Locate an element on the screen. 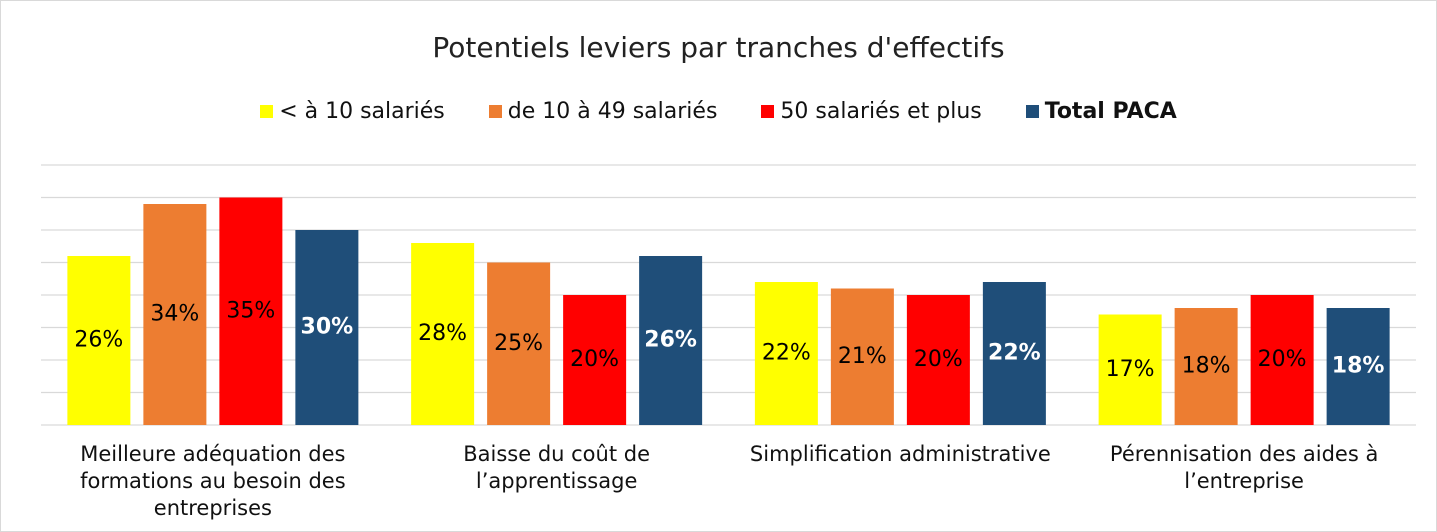 This screenshot has width=1437, height=532. legend-label: 50 salariés et plus is located at coordinates (881, 111).